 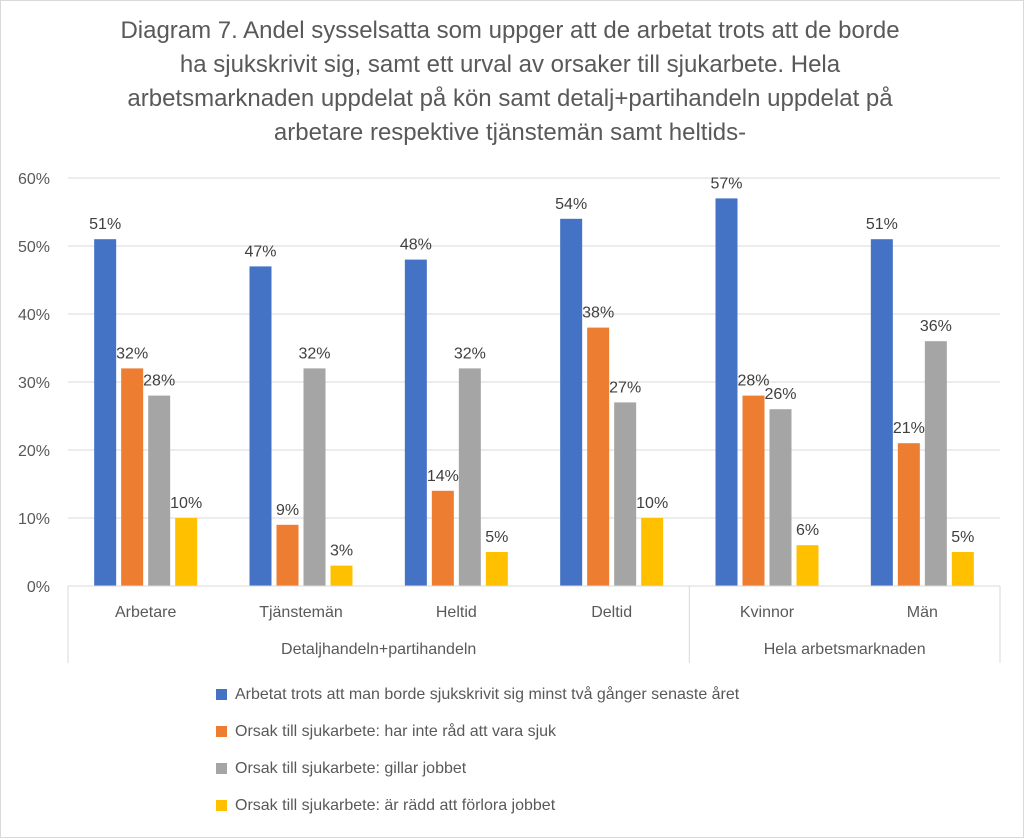 I want to click on x-category-label: Män, so click(x=922, y=612).